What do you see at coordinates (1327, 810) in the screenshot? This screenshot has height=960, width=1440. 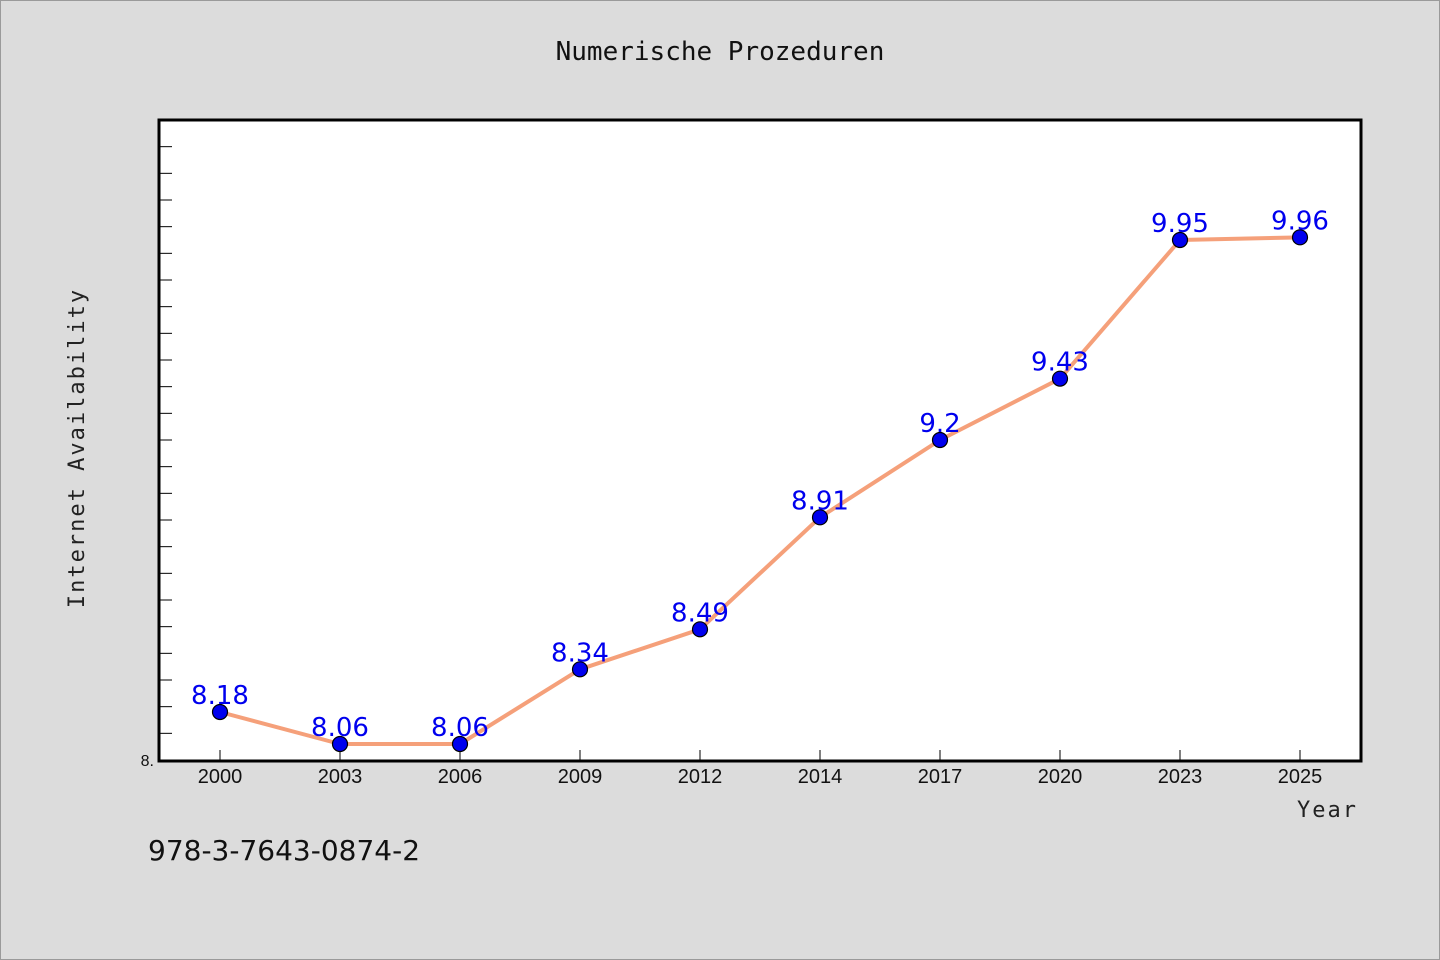 I see `x-axis-label: Year` at bounding box center [1327, 810].